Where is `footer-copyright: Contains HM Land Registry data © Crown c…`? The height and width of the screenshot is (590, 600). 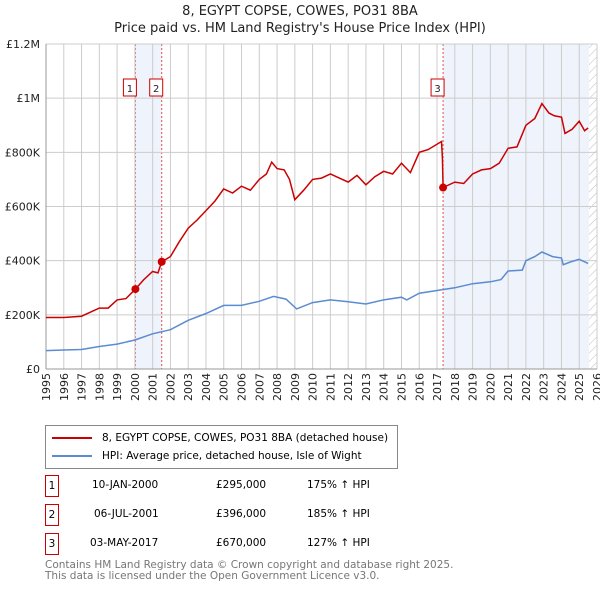 footer-copyright: Contains HM Land Registry data © Crown c… is located at coordinates (249, 565).